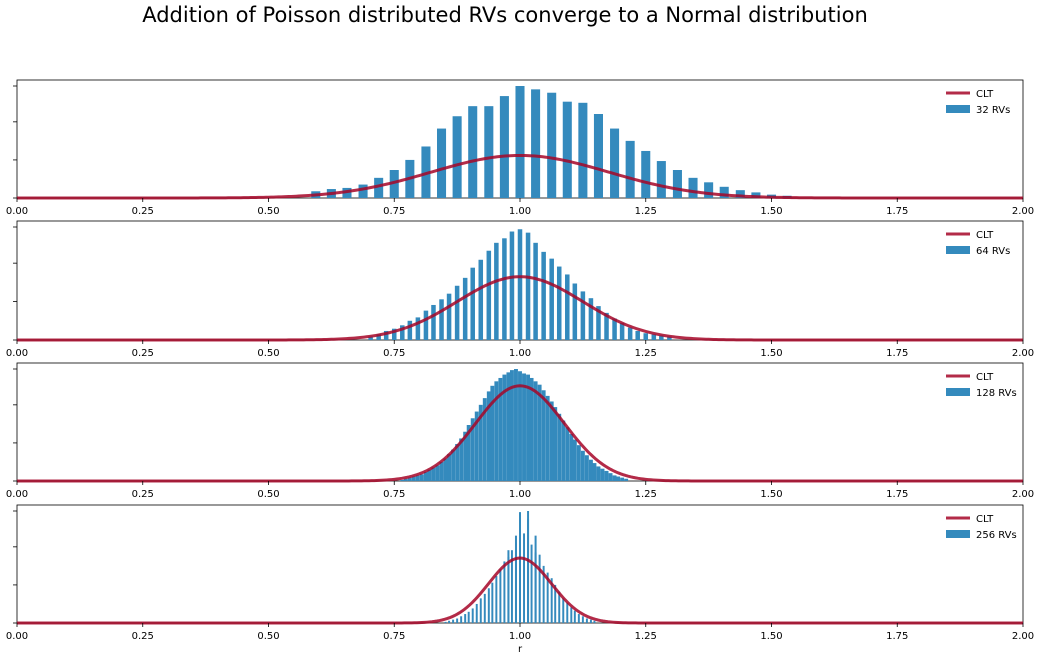 The height and width of the screenshot is (661, 1040). Describe the element at coordinates (143, 211) in the screenshot. I see `x-tick-label: 0.25` at that location.